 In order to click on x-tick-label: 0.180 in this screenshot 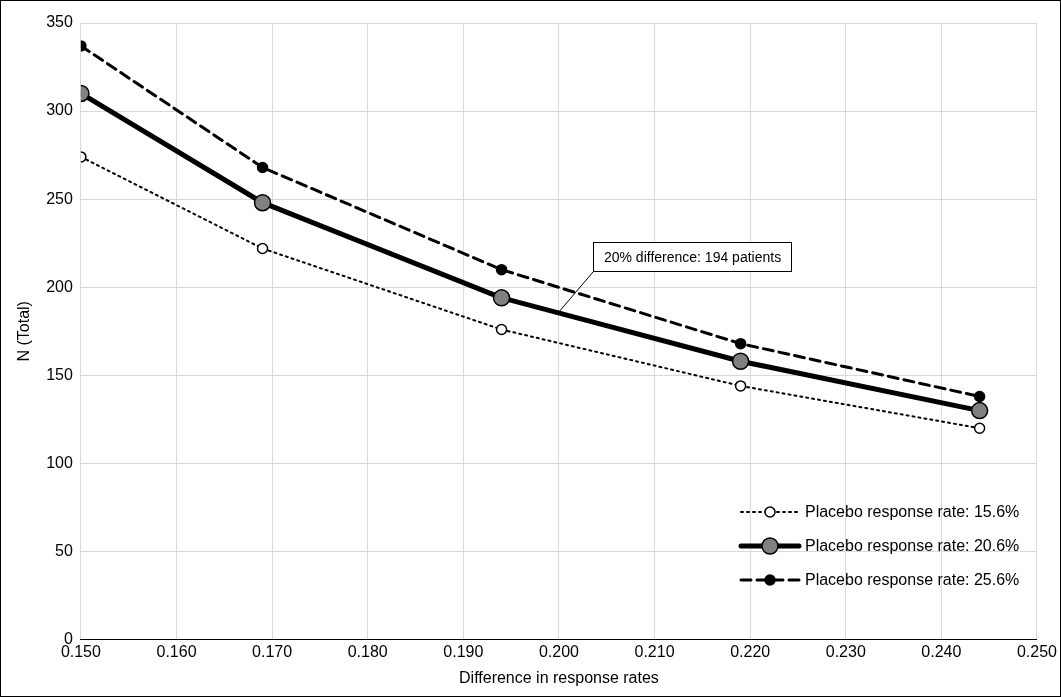, I will do `click(367, 651)`.